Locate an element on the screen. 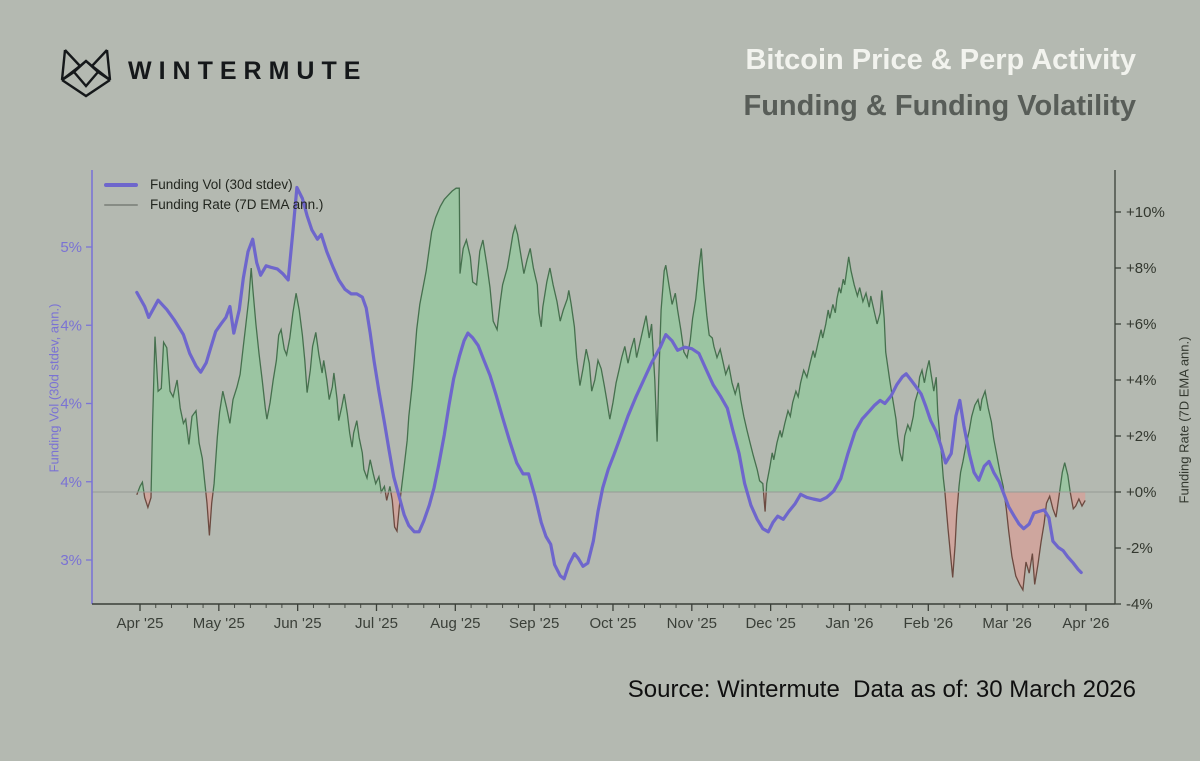 Image resolution: width=1200 pixels, height=761 pixels. right-axis-tick-label: +2% is located at coordinates (1141, 436).